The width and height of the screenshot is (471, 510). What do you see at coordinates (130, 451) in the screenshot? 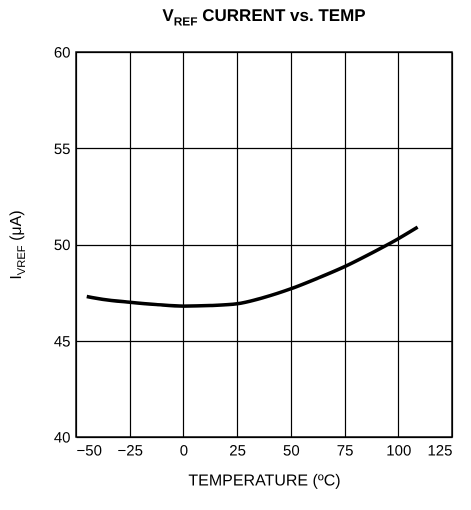
I see `x-tick-label: −25` at bounding box center [130, 451].